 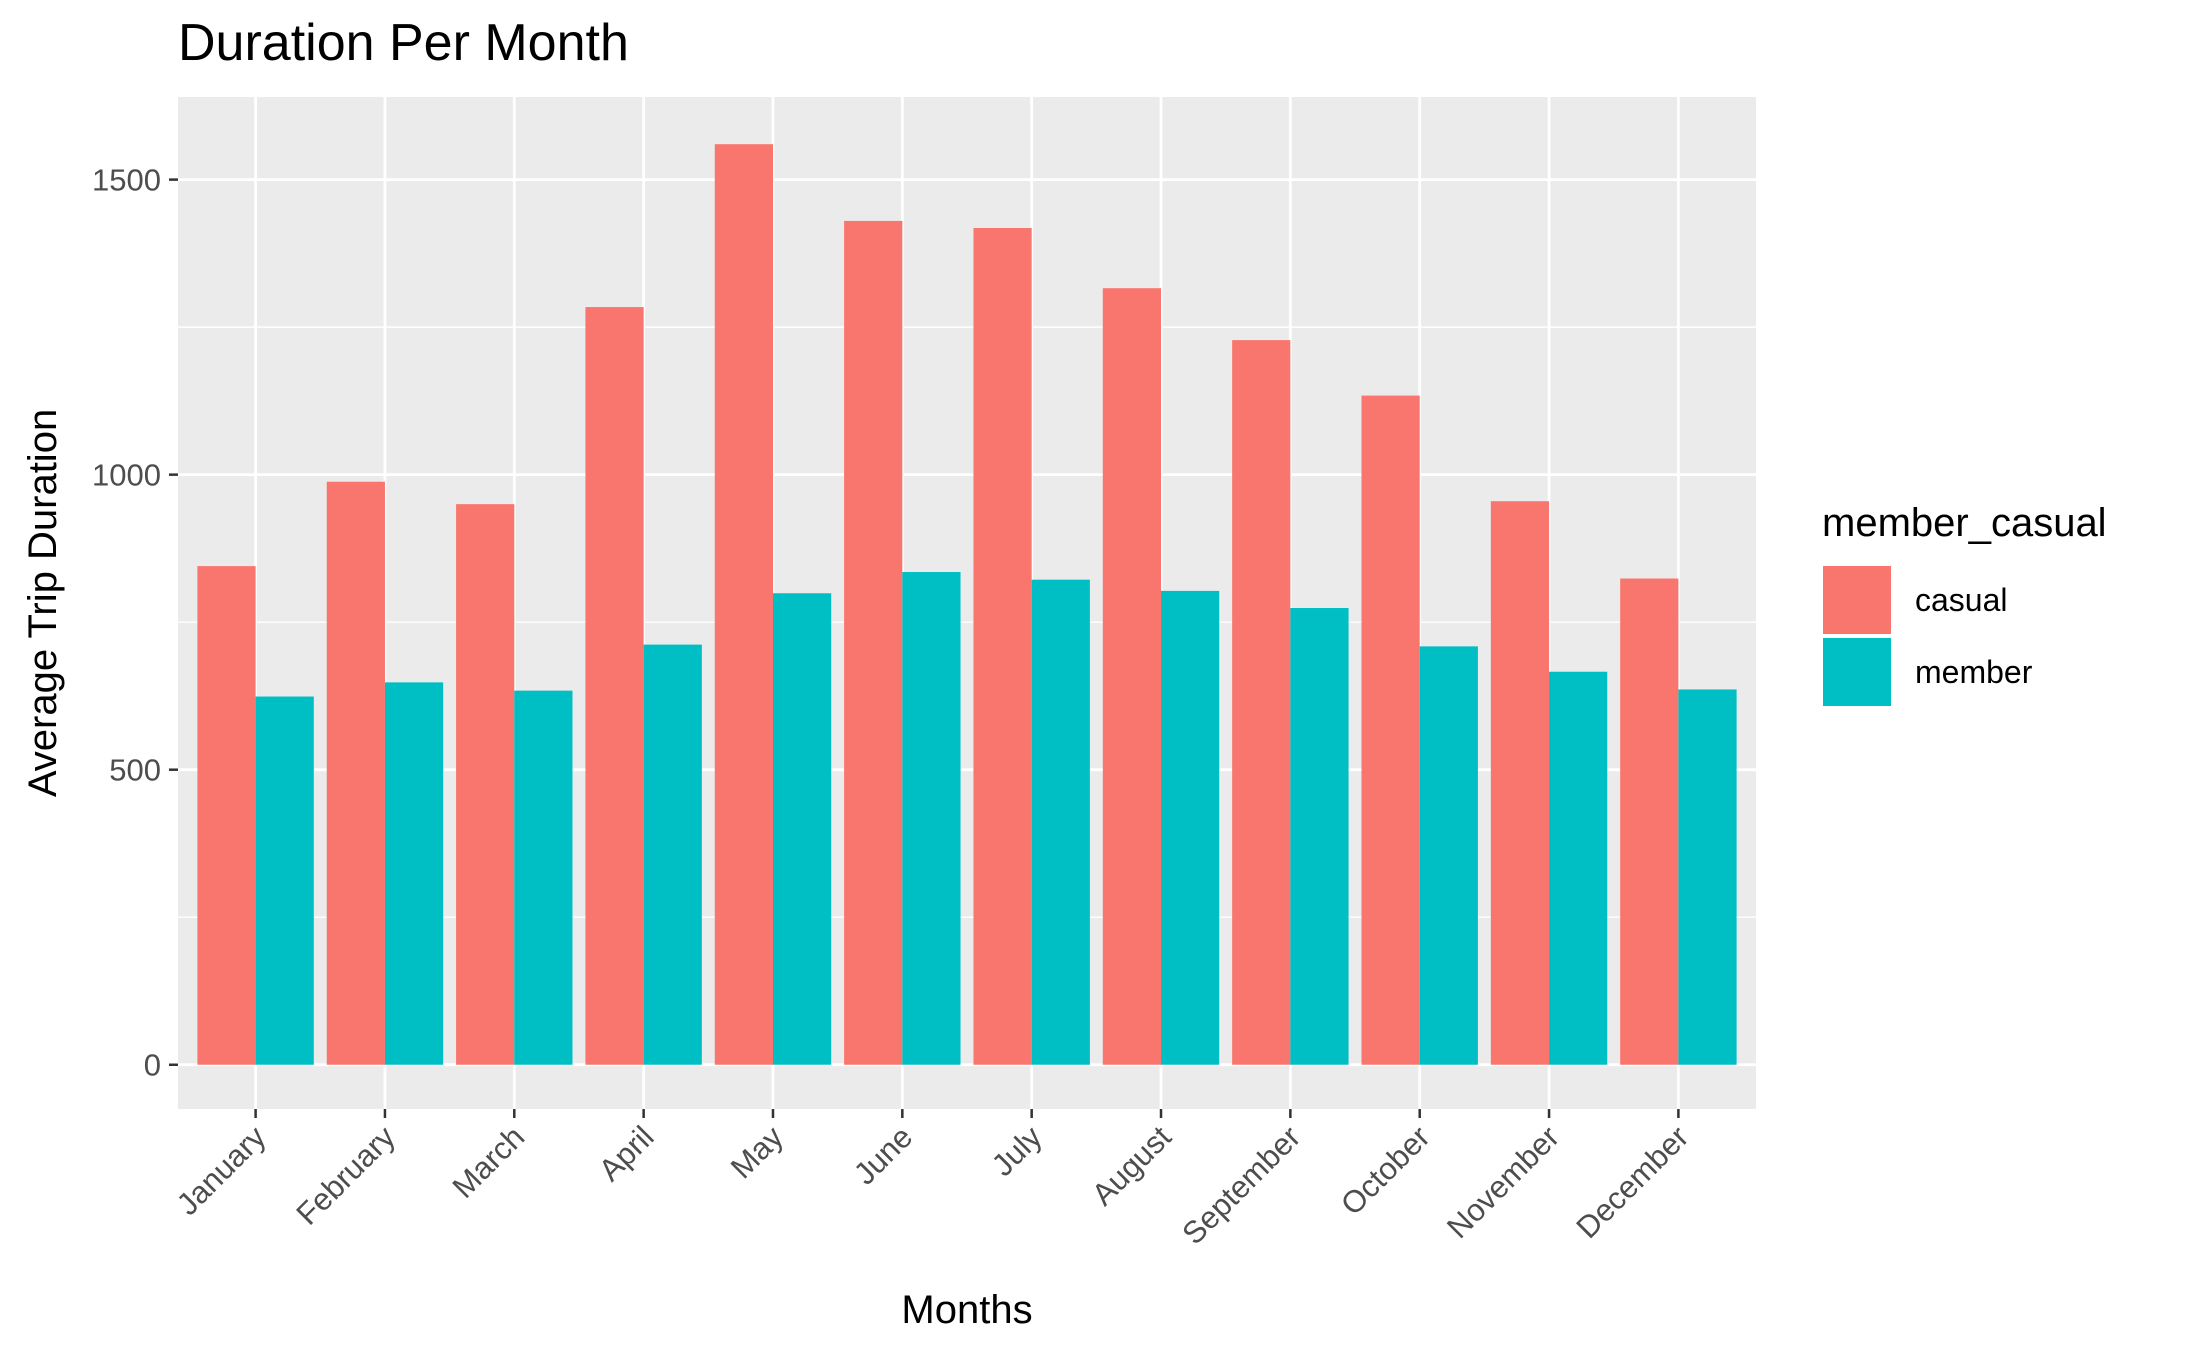 I want to click on bar-casual-april, so click(x=614, y=686).